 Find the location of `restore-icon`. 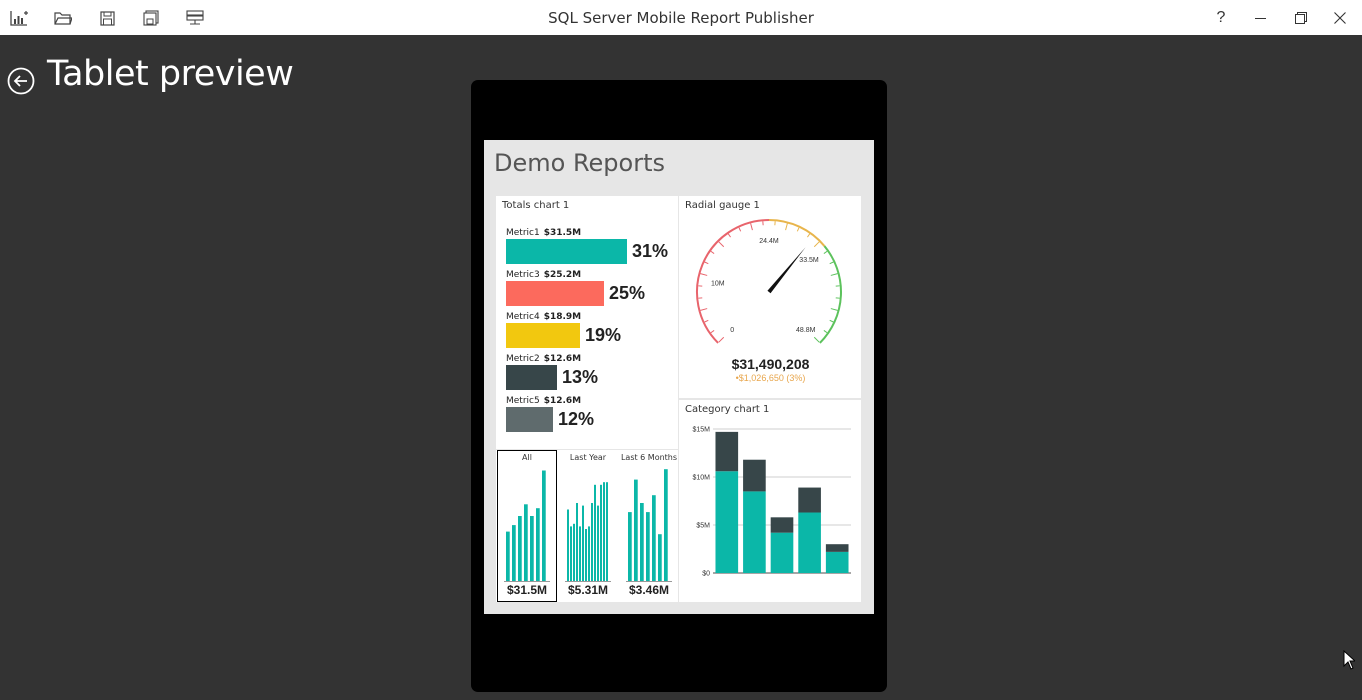

restore-icon is located at coordinates (1301, 18).